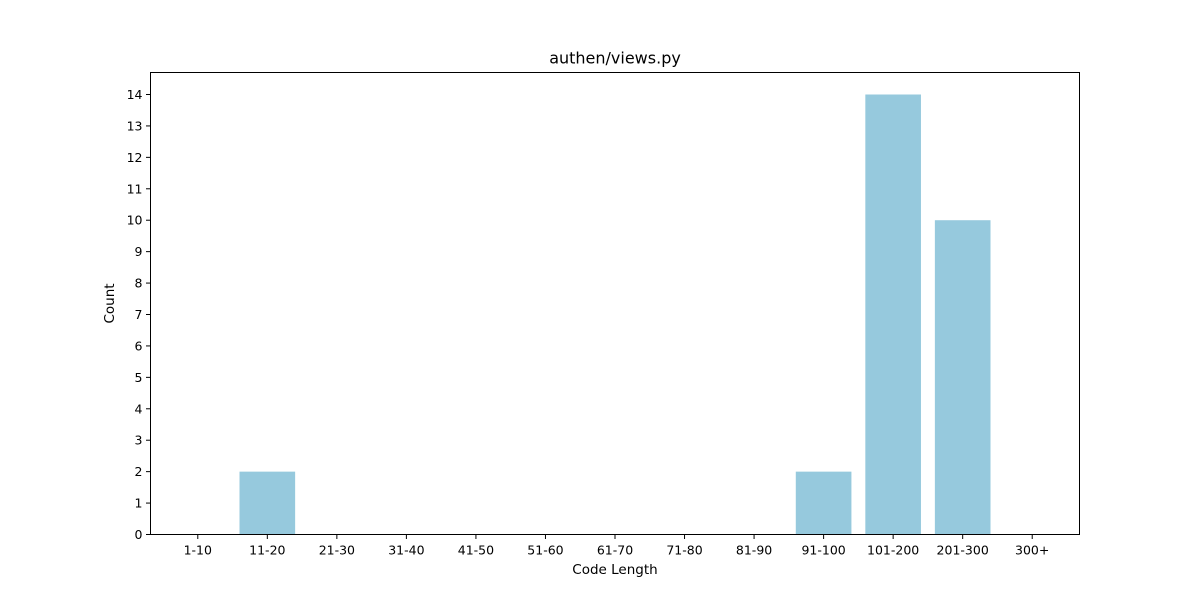  I want to click on y-tick-label: 3, so click(139, 440).